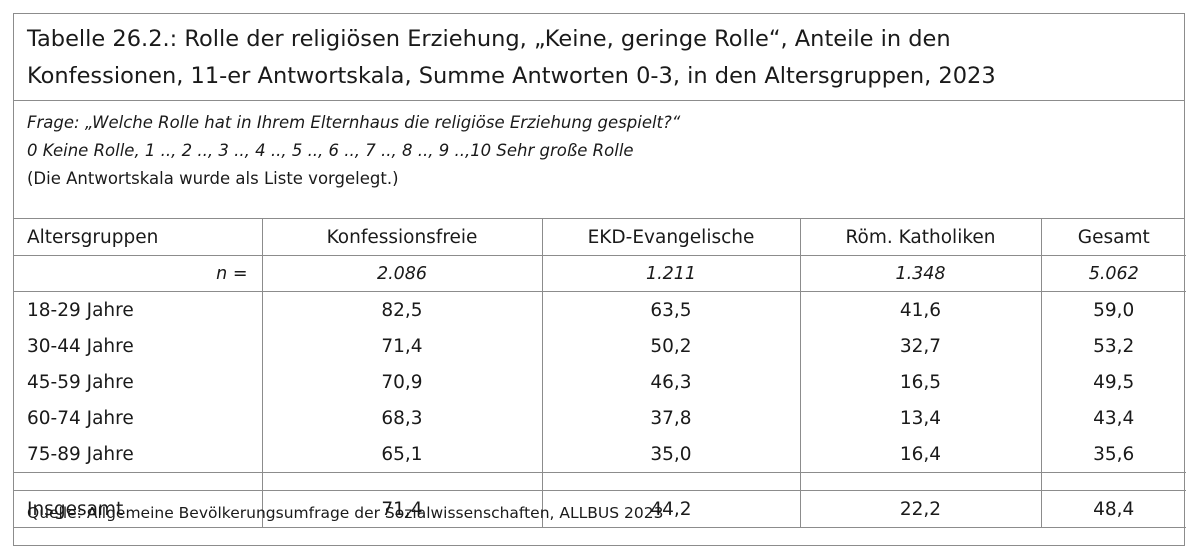 The height and width of the screenshot is (559, 1200). I want to click on sample-size-row: n = 2.086 1.211 1.348 5.062, so click(600, 273).